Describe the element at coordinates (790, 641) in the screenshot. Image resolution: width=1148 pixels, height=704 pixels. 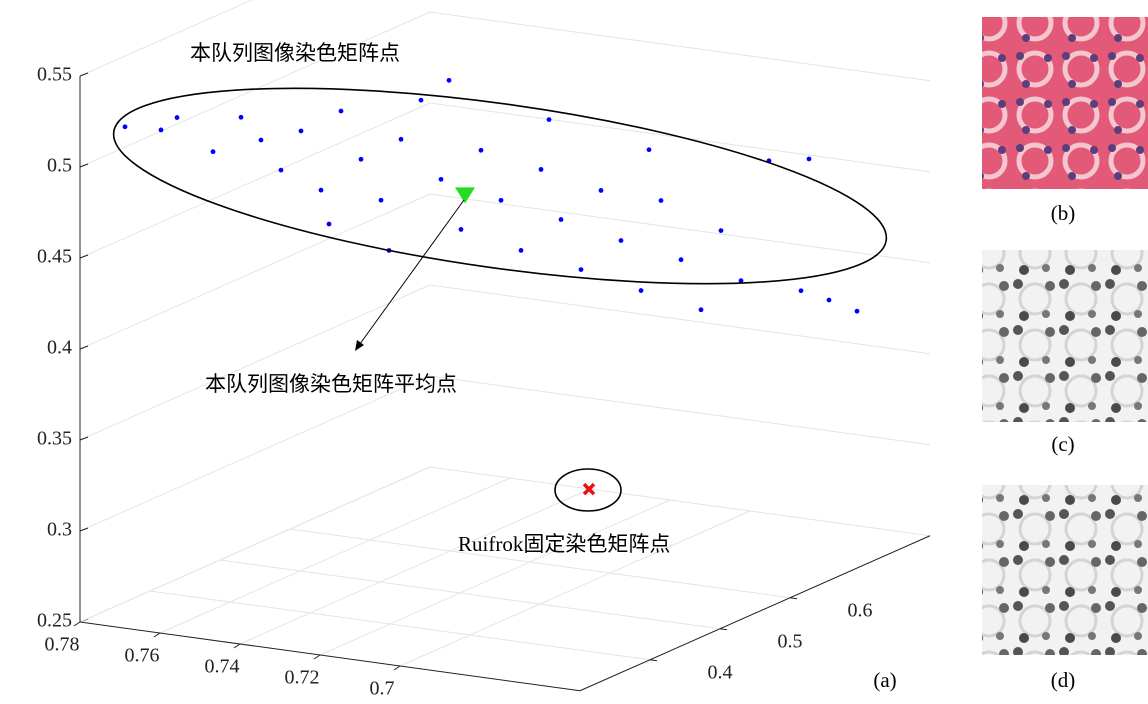
I see `y-tick-label: 0.5` at that location.